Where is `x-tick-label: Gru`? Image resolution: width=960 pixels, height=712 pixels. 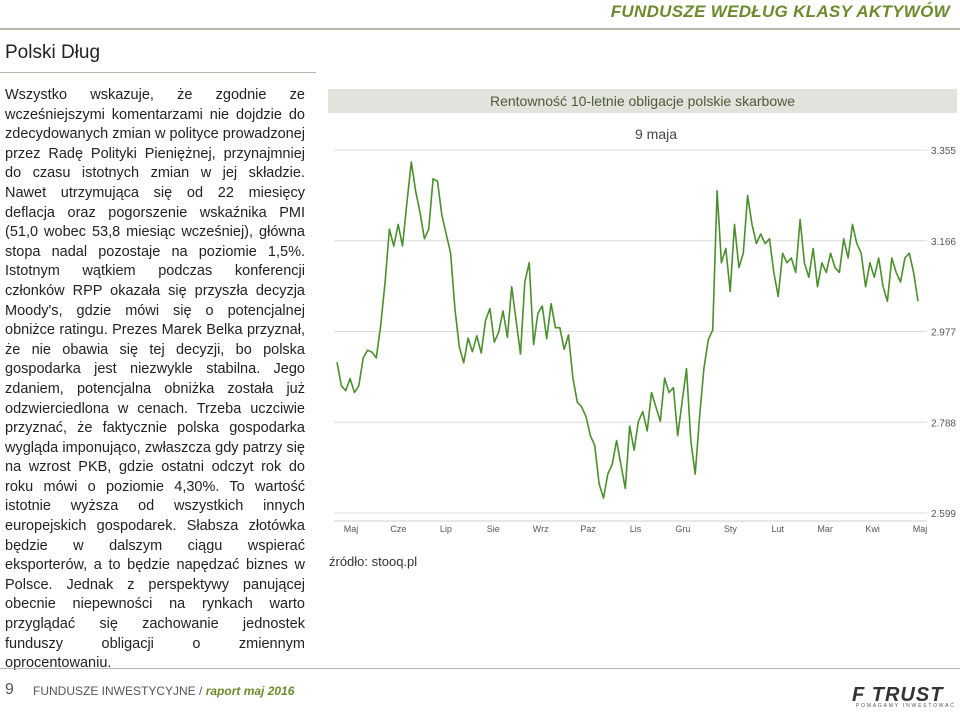
x-tick-label: Gru is located at coordinates (682, 529).